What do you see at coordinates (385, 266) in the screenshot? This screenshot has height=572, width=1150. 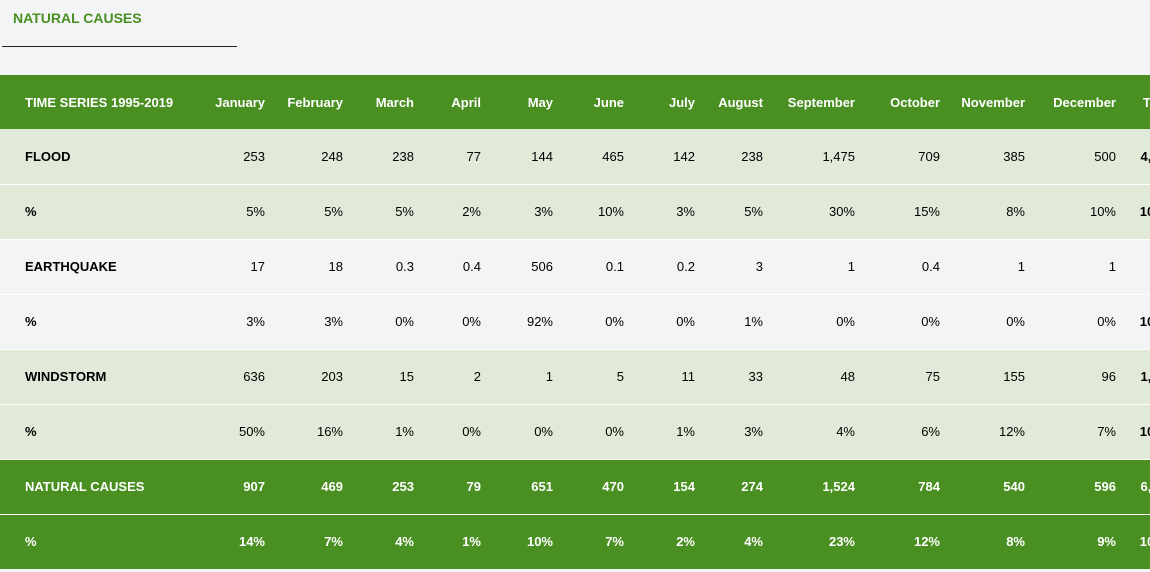 I see `cell-march: 0.3` at bounding box center [385, 266].